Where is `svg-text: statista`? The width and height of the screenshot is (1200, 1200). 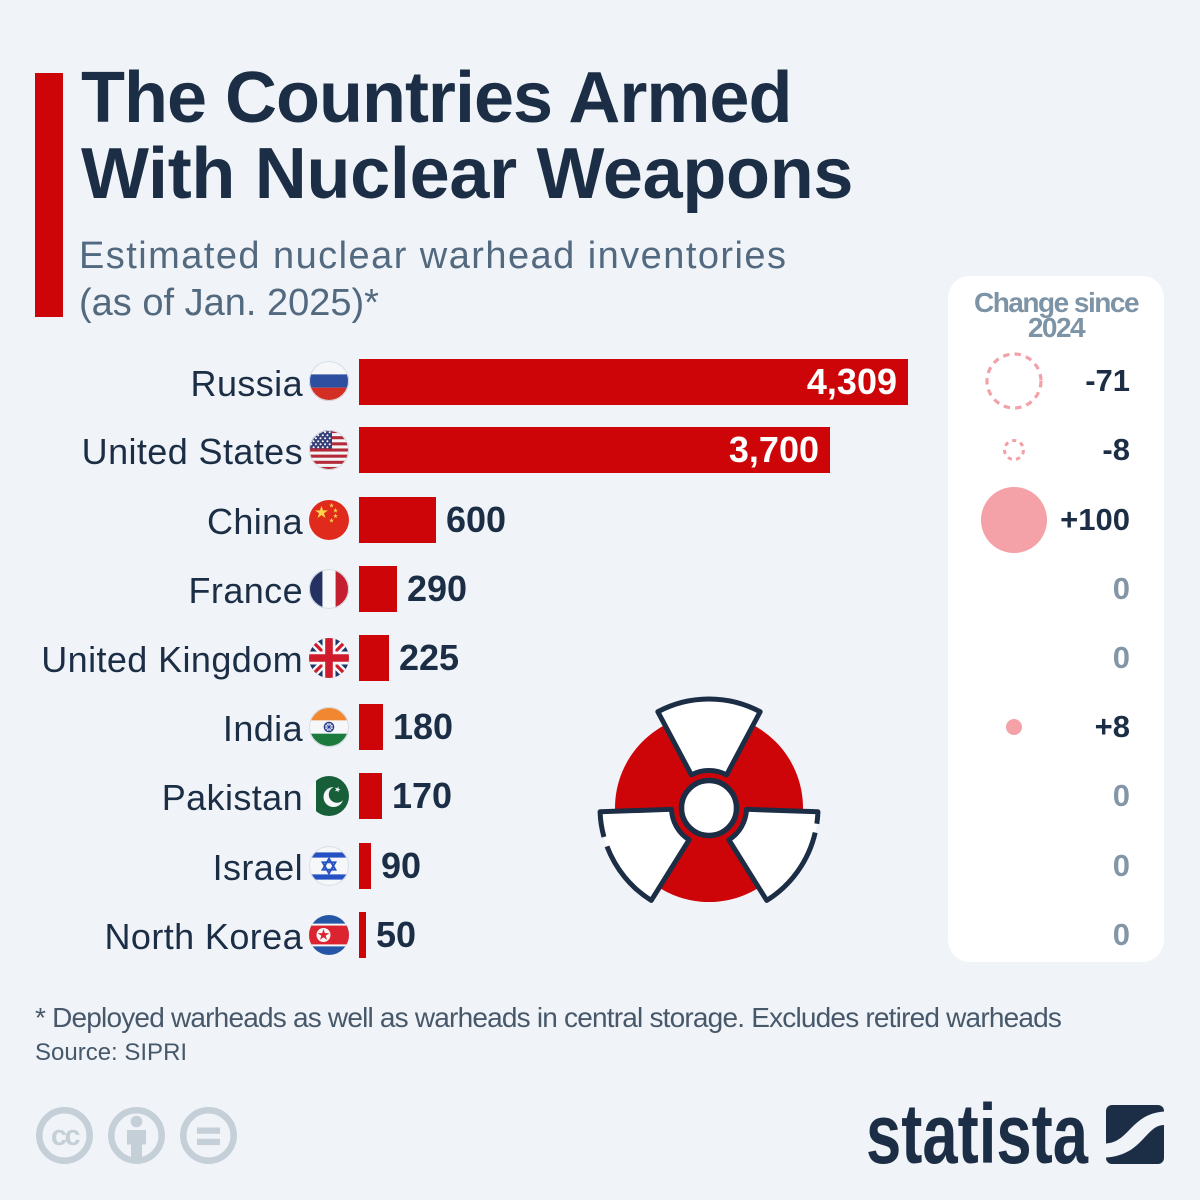 svg-text: statista is located at coordinates (977, 1131).